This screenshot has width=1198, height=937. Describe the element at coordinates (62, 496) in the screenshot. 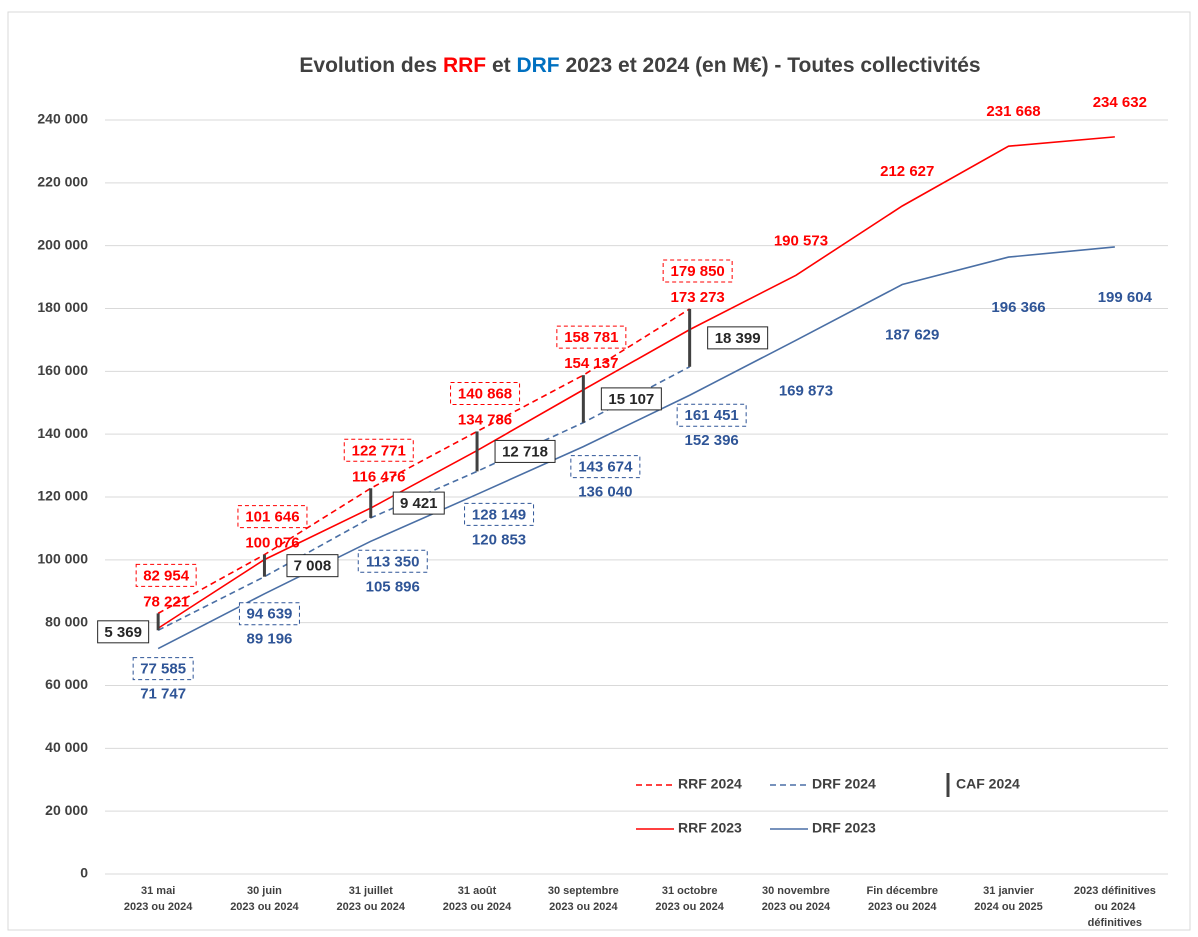

I see `y-tick-label: 120 000` at that location.